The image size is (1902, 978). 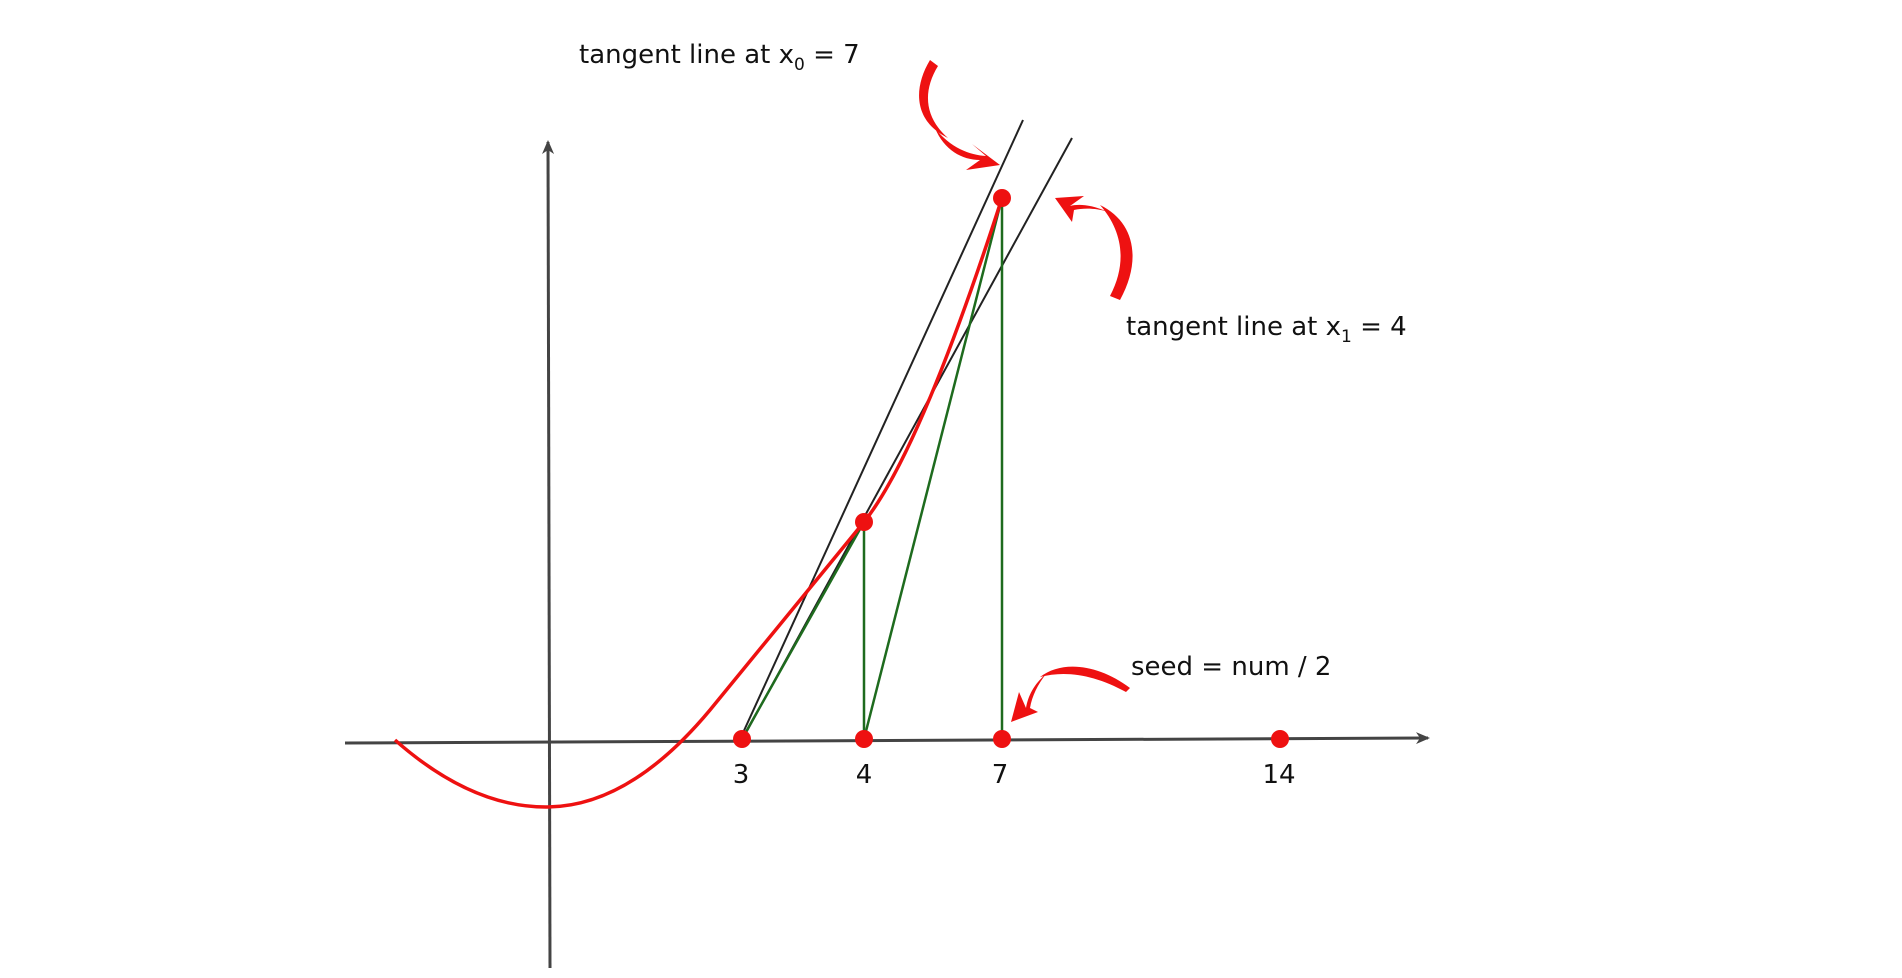 I want to click on label-tangent-x0-sub: 0, so click(x=799, y=65).